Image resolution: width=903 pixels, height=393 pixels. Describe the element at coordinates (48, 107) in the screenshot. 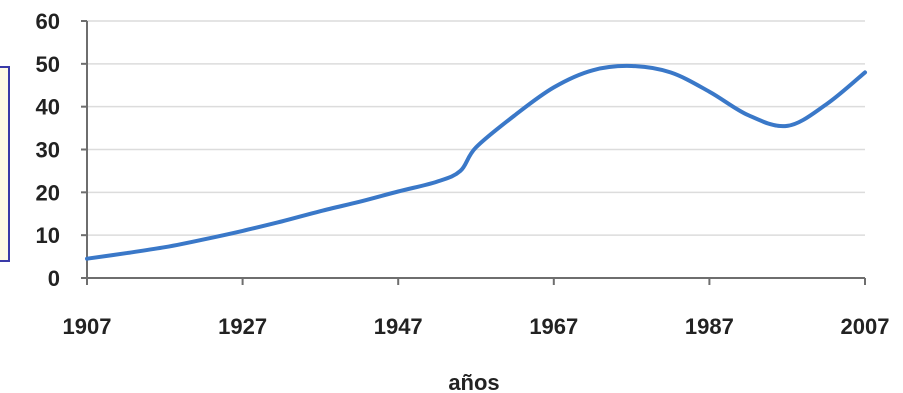

I see `y-tick-label-40: 40` at that location.